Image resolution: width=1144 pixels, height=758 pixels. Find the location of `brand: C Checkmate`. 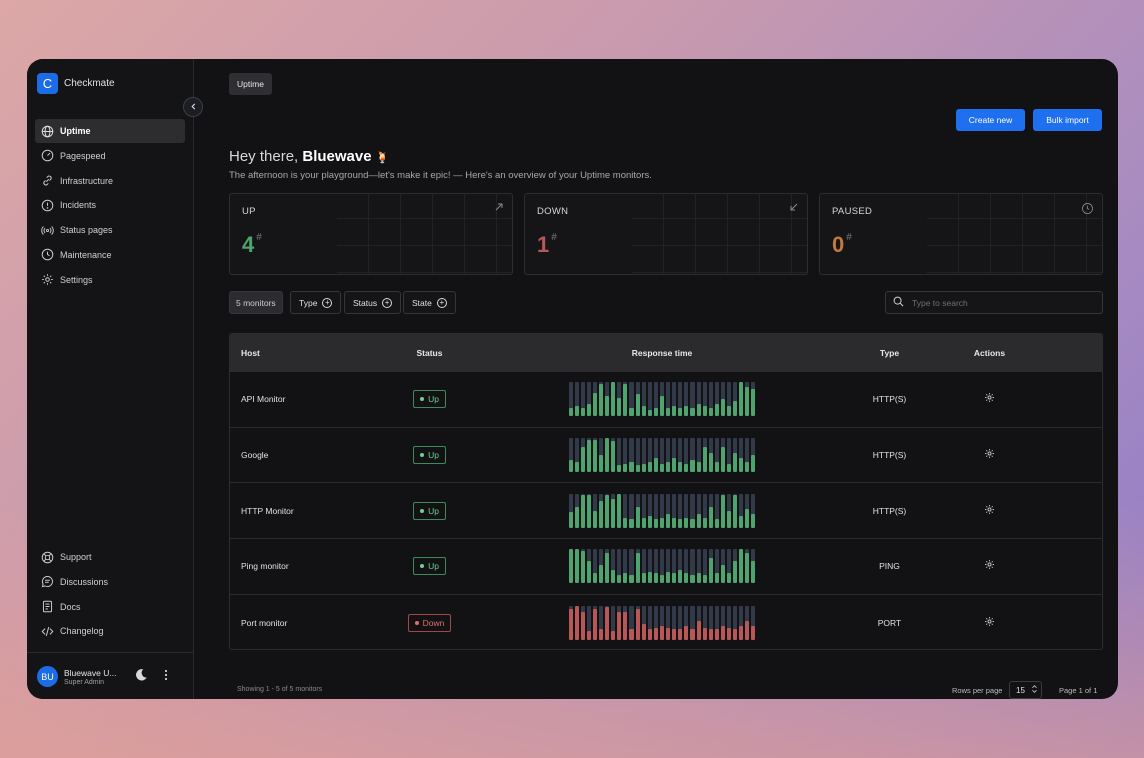

brand: C Checkmate is located at coordinates (76, 83).